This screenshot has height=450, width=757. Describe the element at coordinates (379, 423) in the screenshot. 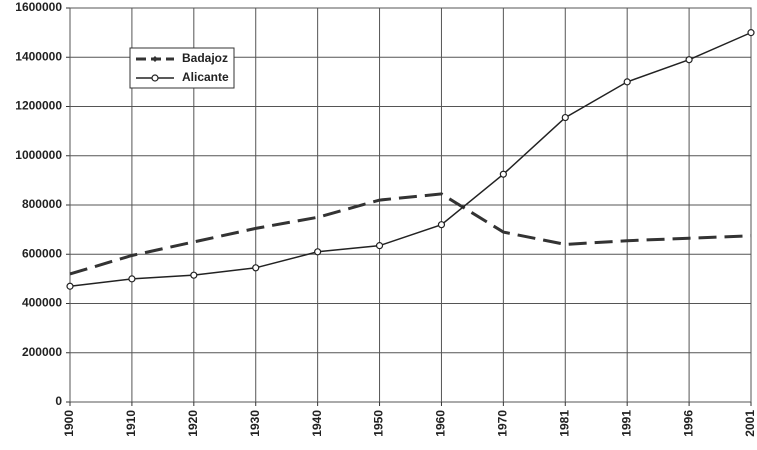

I see `x-tick-label: 1950` at that location.